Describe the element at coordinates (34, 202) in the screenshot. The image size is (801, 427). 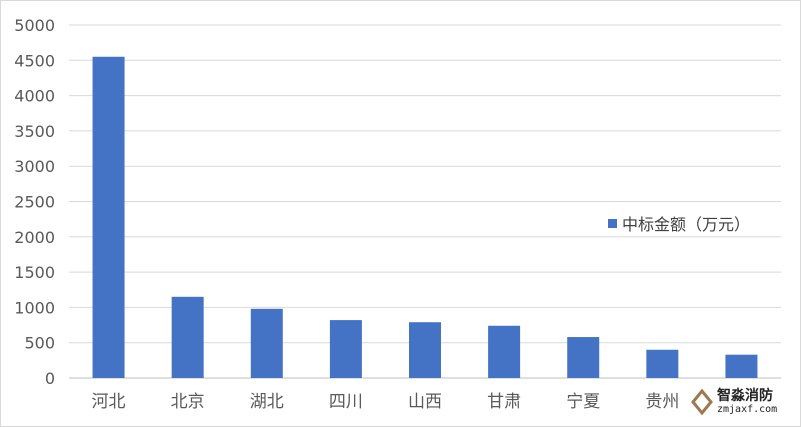
I see `y-tick-label: 2500` at that location.